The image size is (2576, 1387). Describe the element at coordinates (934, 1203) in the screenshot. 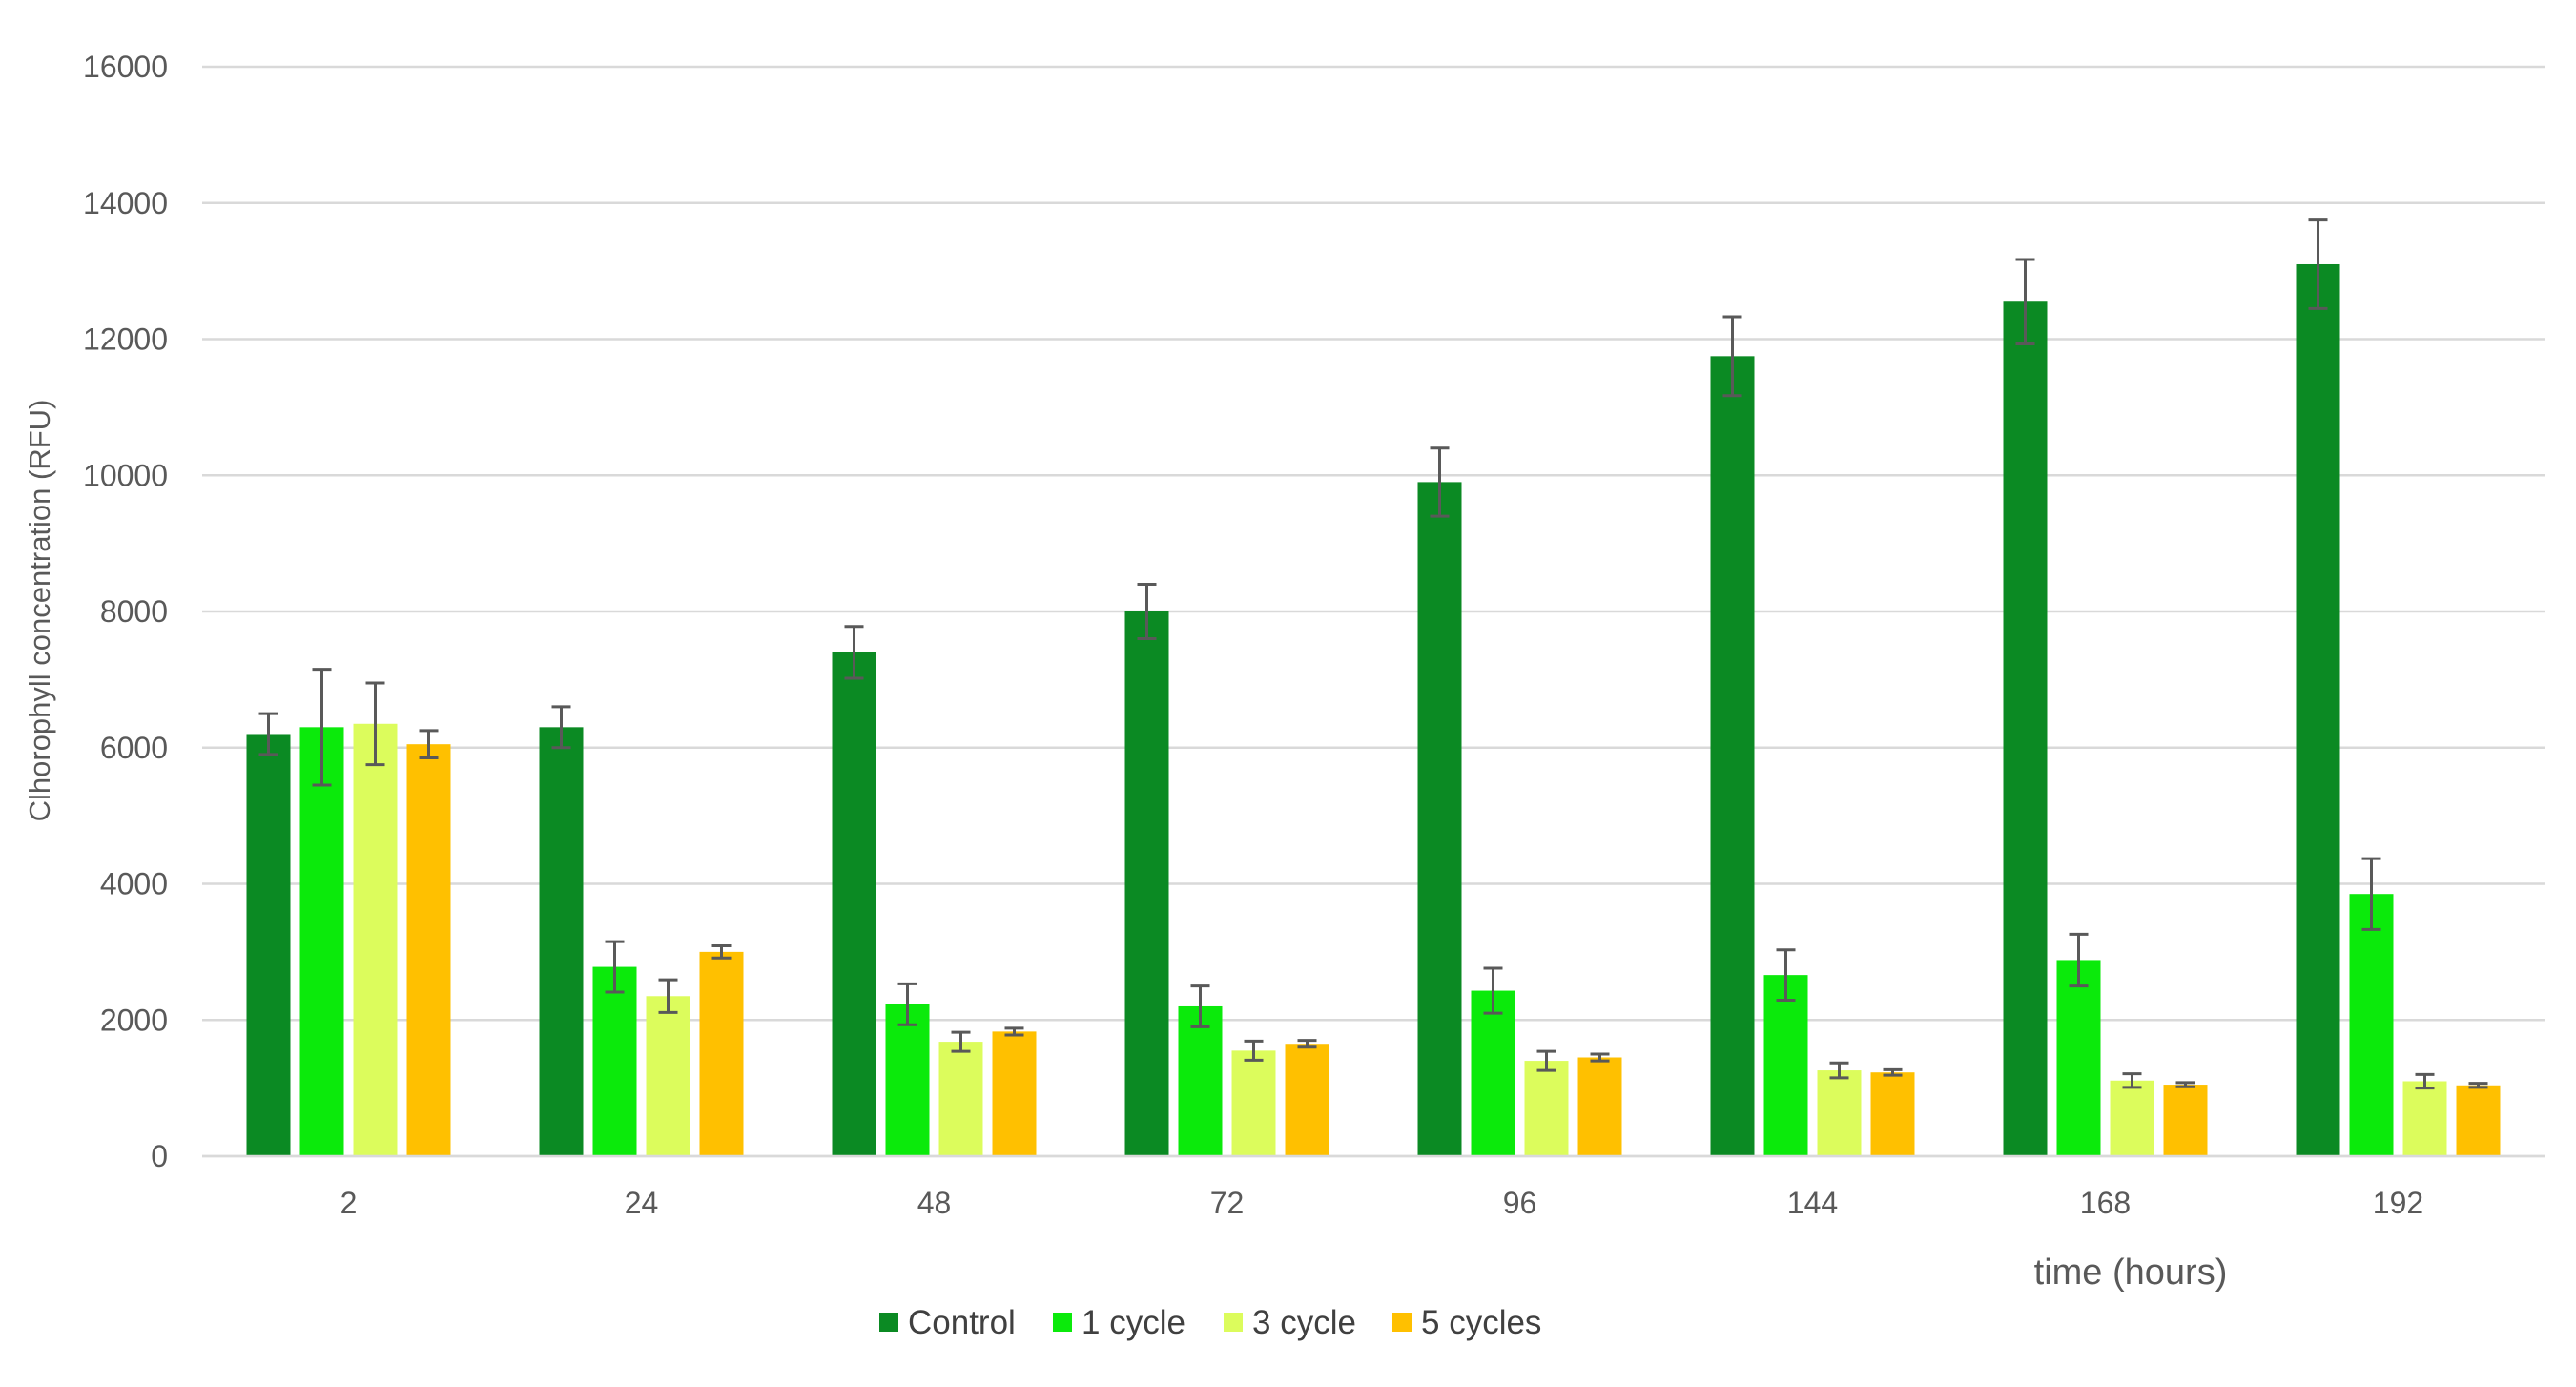

I see `x-tick-label: 48` at that location.